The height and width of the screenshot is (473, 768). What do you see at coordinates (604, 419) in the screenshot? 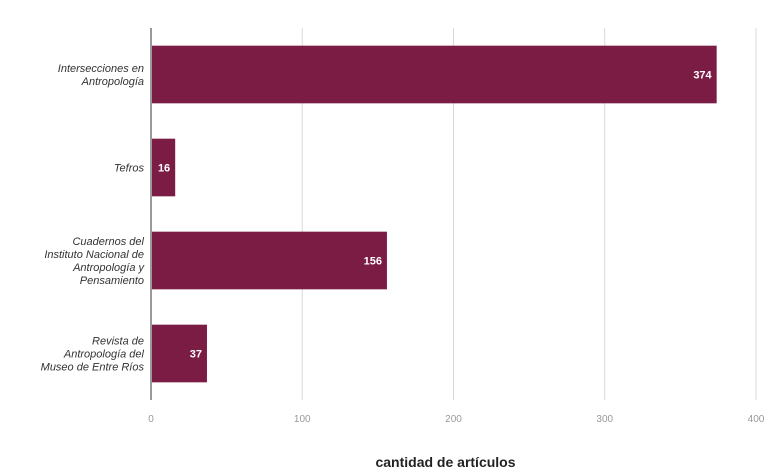
I see `x-tick-label: 300` at bounding box center [604, 419].